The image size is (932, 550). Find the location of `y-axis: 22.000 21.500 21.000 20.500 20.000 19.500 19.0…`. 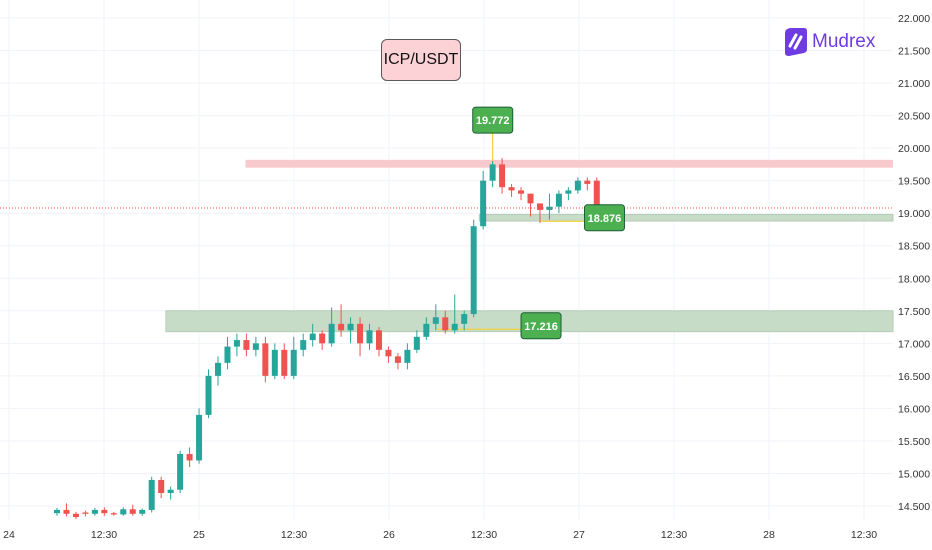

y-axis: 22.000 21.500 21.000 20.500 20.000 19.500 19.0… is located at coordinates (914, 263).